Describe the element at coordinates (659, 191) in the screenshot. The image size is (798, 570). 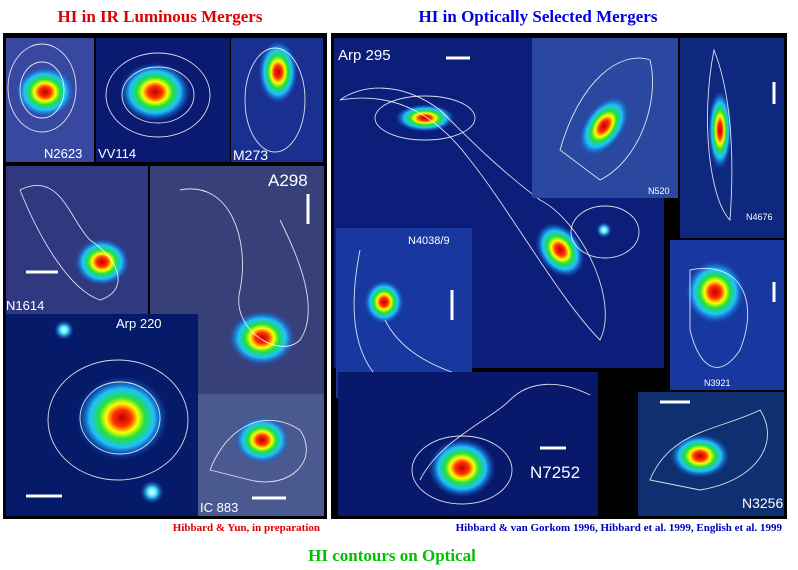
I see `panel-label: N520` at that location.